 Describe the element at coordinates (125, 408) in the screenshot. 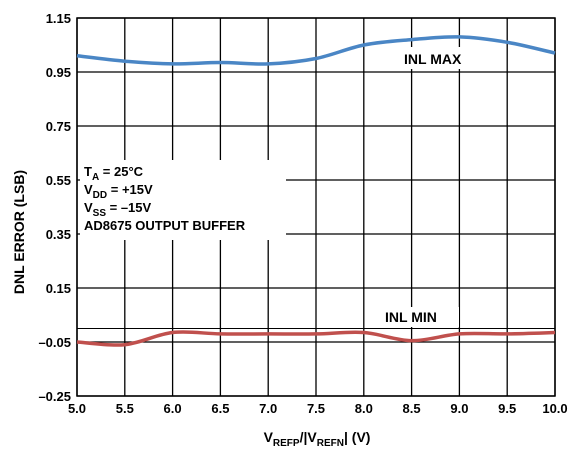

I see `x-tick-label: 5.5` at that location.